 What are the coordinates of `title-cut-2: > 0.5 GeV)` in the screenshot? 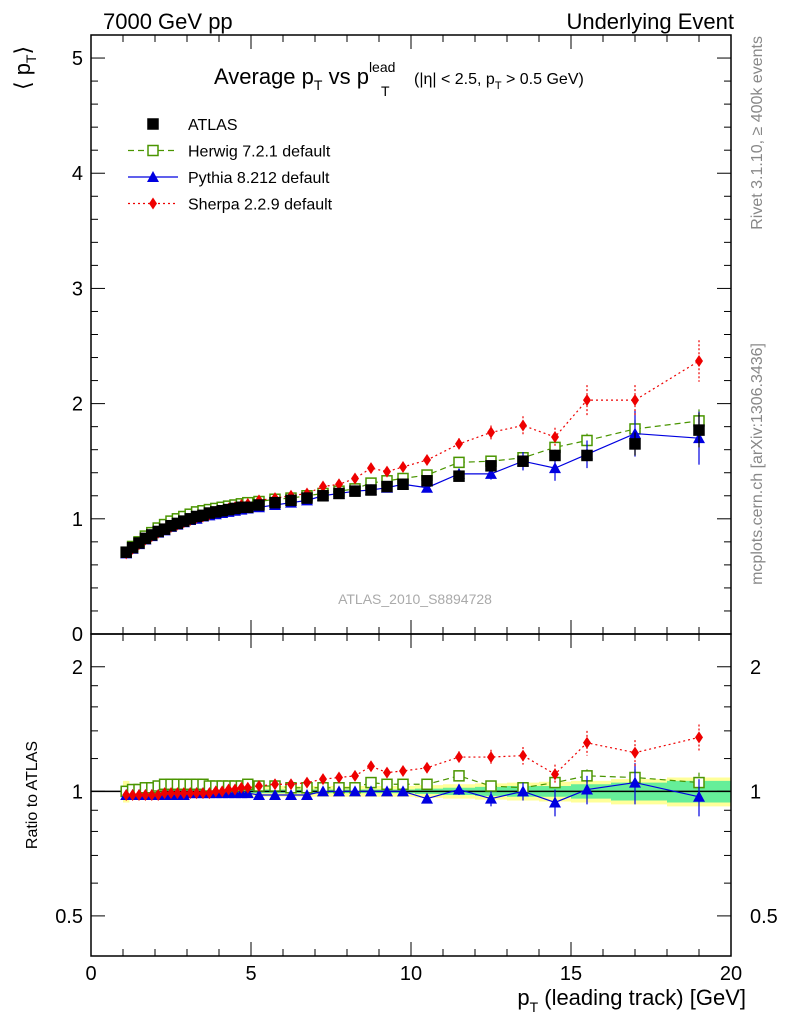 It's located at (543, 79).